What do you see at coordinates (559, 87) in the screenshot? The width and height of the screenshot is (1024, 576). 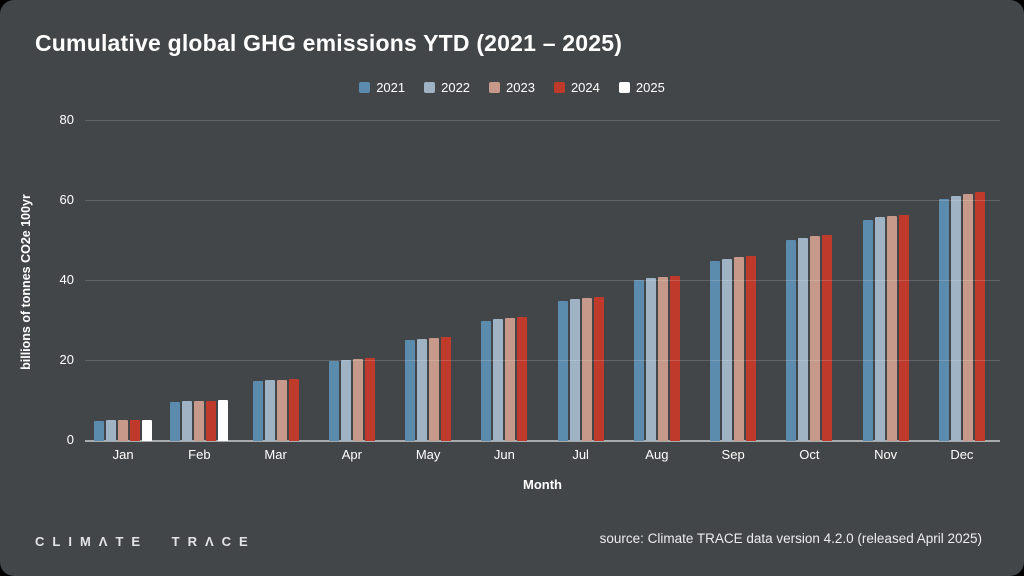 I see `legend-swatch-2024` at bounding box center [559, 87].